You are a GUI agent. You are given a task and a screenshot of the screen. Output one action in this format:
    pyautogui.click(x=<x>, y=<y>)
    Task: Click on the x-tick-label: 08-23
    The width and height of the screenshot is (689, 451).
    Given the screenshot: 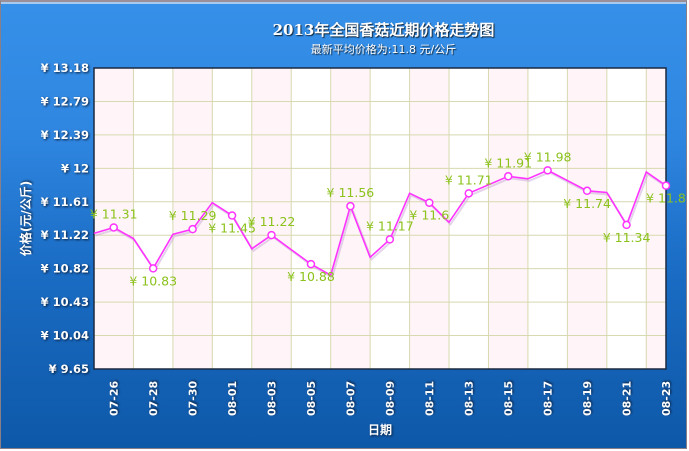 What is the action you would take?
    pyautogui.click(x=666, y=398)
    